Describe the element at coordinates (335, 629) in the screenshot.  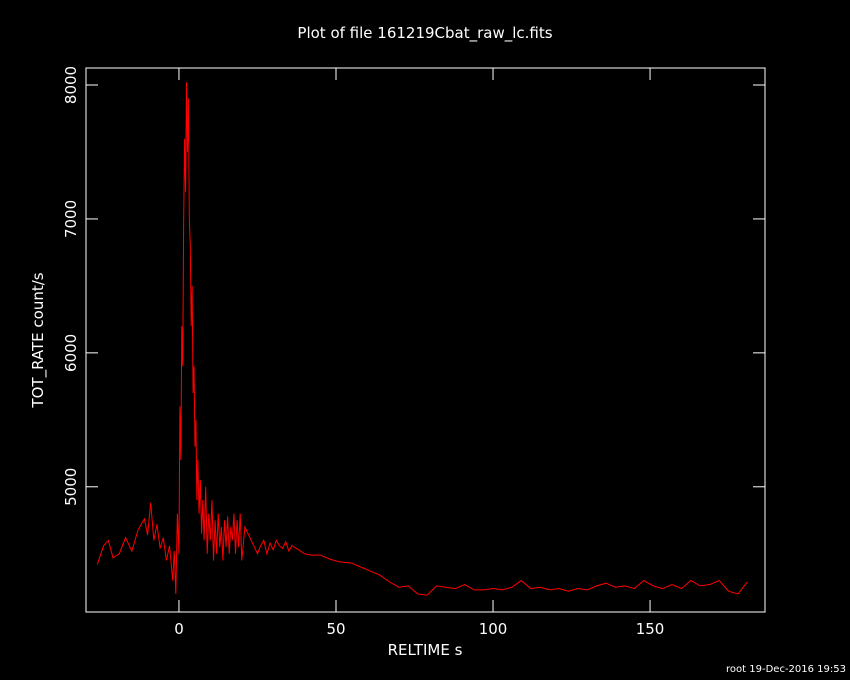
I see `x-tick-label: 50` at that location.